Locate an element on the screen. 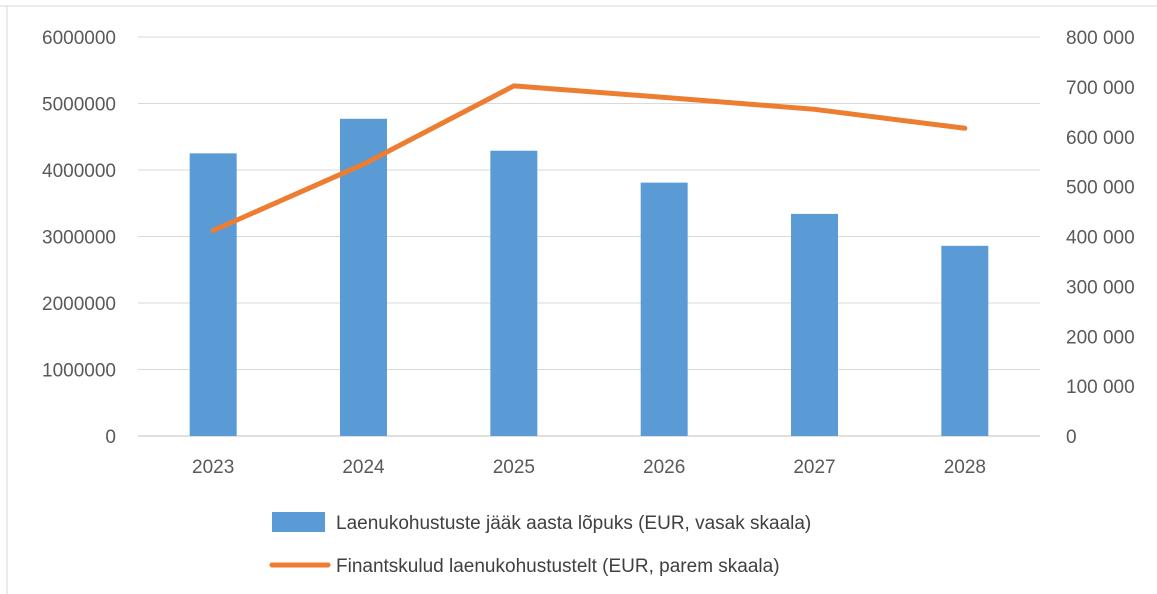 This screenshot has height=594, width=1157. x-axis-tick-label: 2026 is located at coordinates (664, 467).